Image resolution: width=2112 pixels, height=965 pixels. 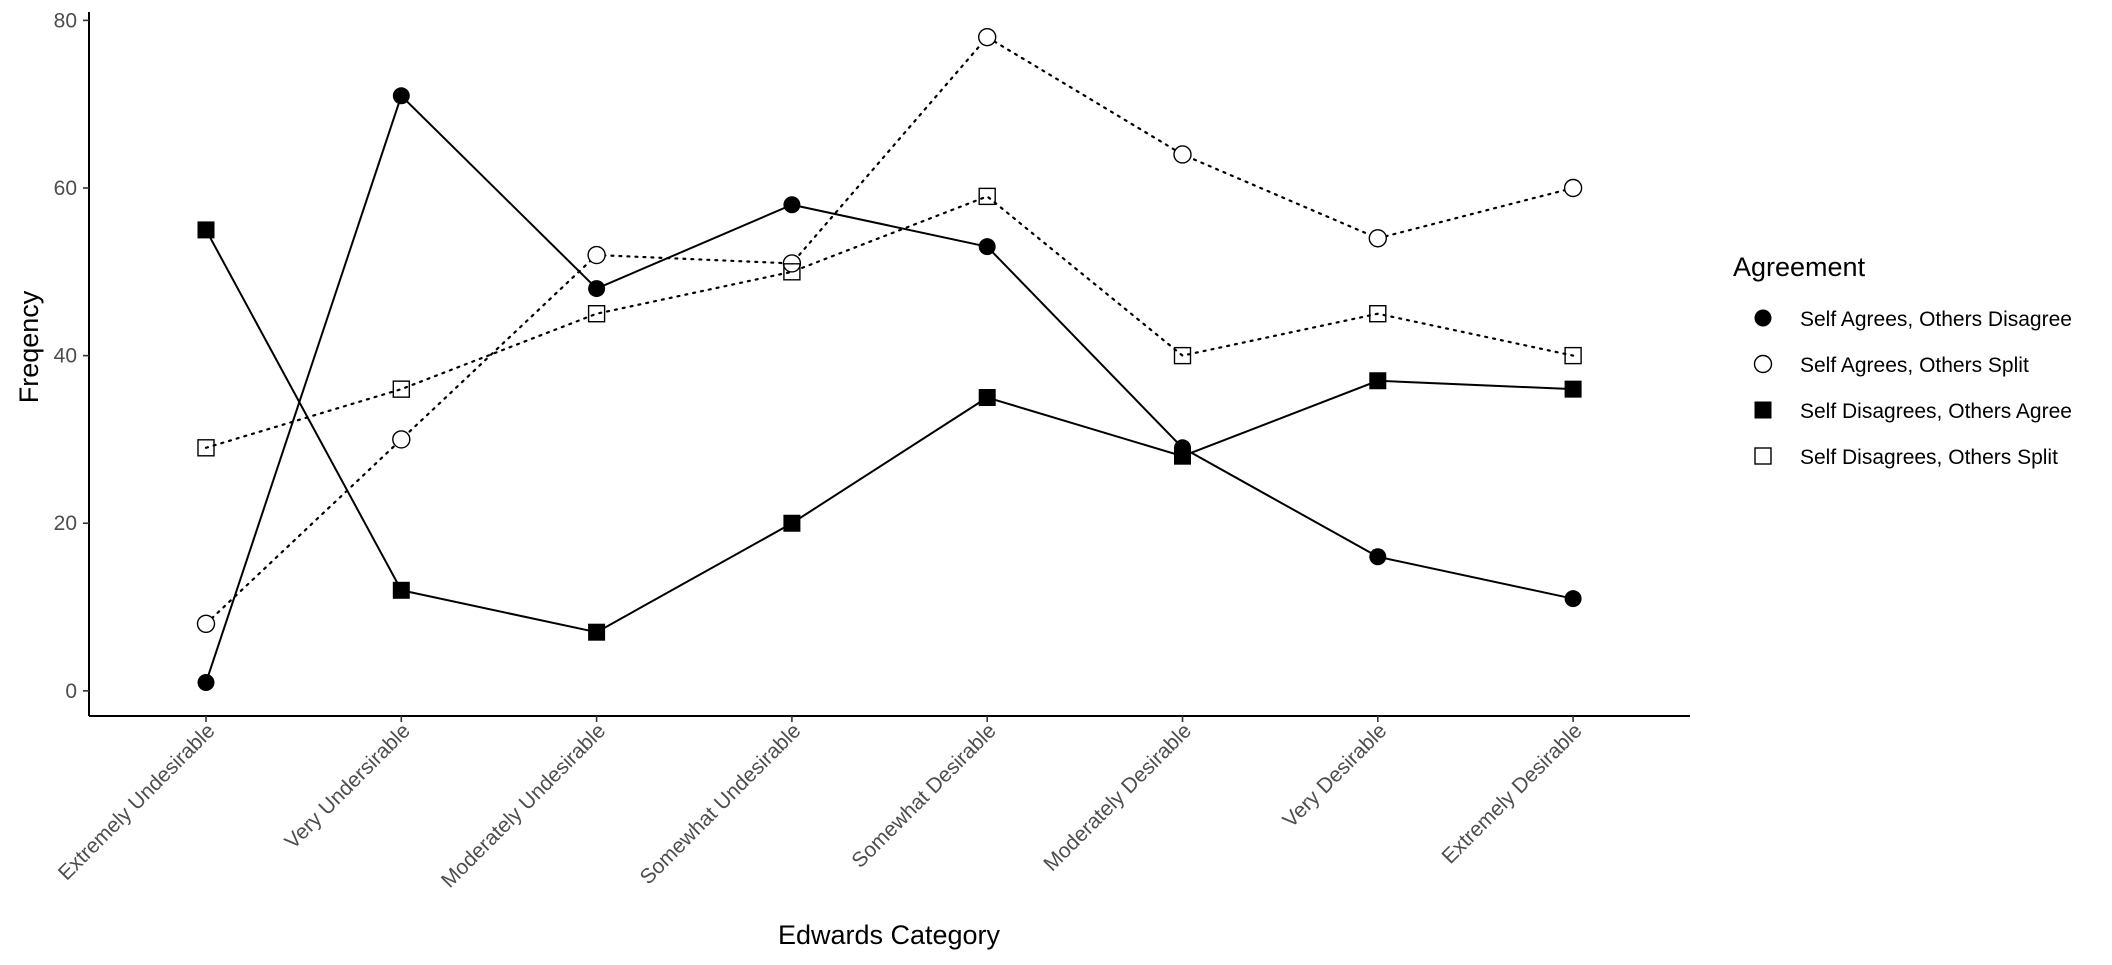 I want to click on legend-item-self-agrees-others-split: Self Agrees, Others Split, so click(x=1891, y=365).